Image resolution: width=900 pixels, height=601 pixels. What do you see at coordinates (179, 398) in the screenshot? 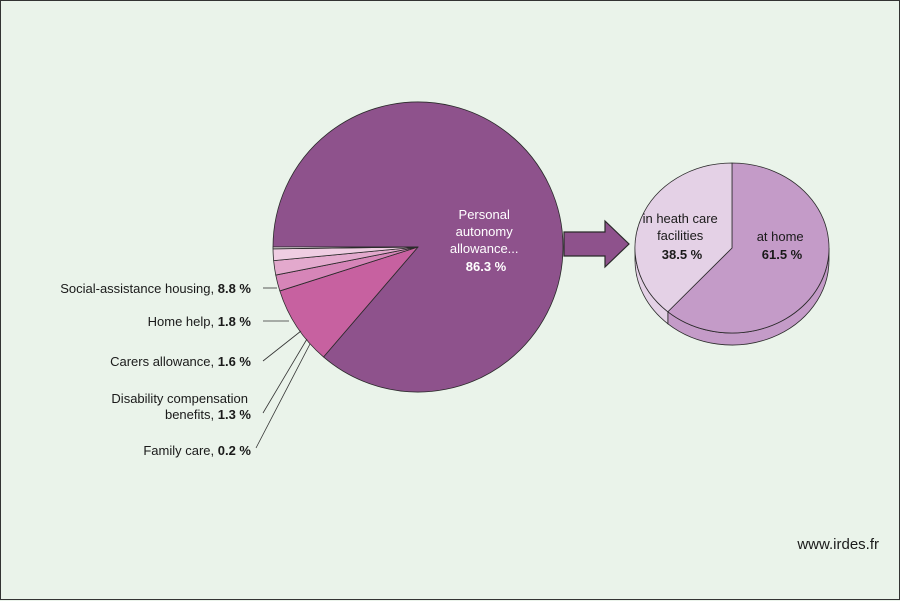
I see `label-disability-line1: Disability compensation` at bounding box center [179, 398].